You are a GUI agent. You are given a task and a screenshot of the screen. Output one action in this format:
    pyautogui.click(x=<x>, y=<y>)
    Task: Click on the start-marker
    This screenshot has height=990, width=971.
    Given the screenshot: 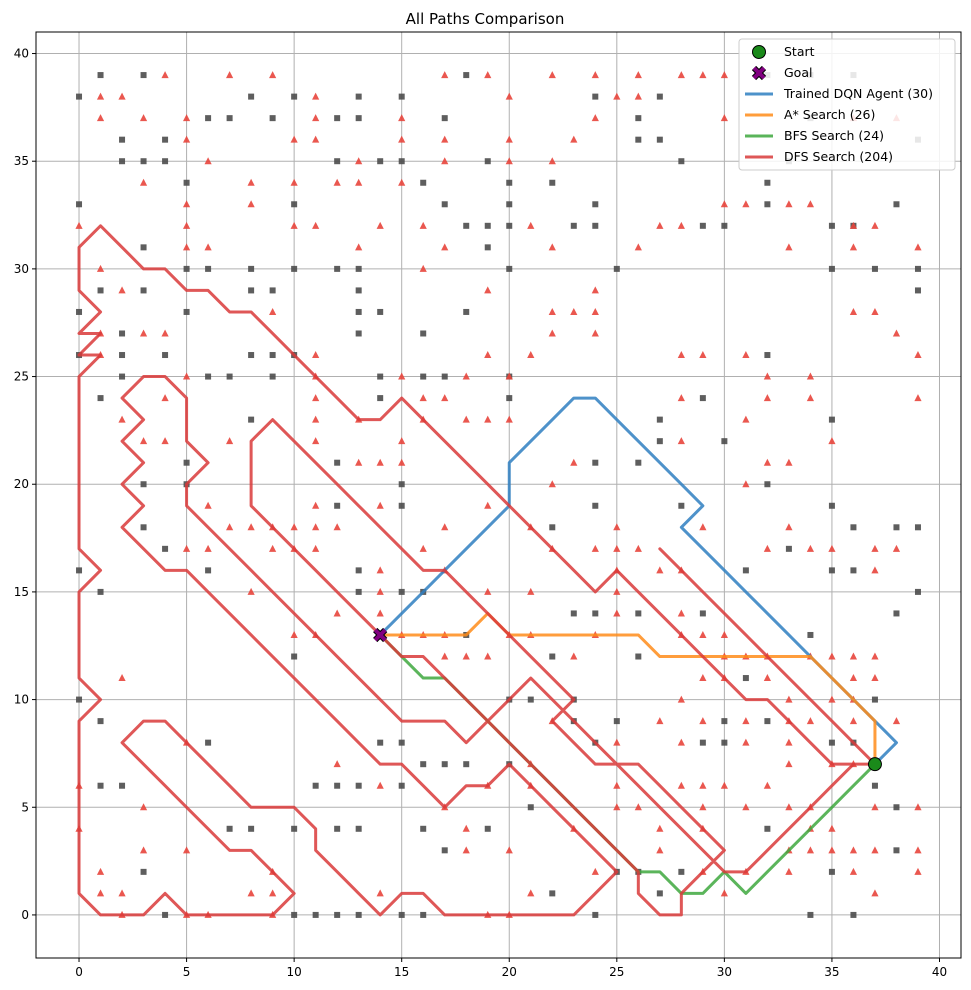 What is the action you would take?
    pyautogui.click(x=874, y=764)
    